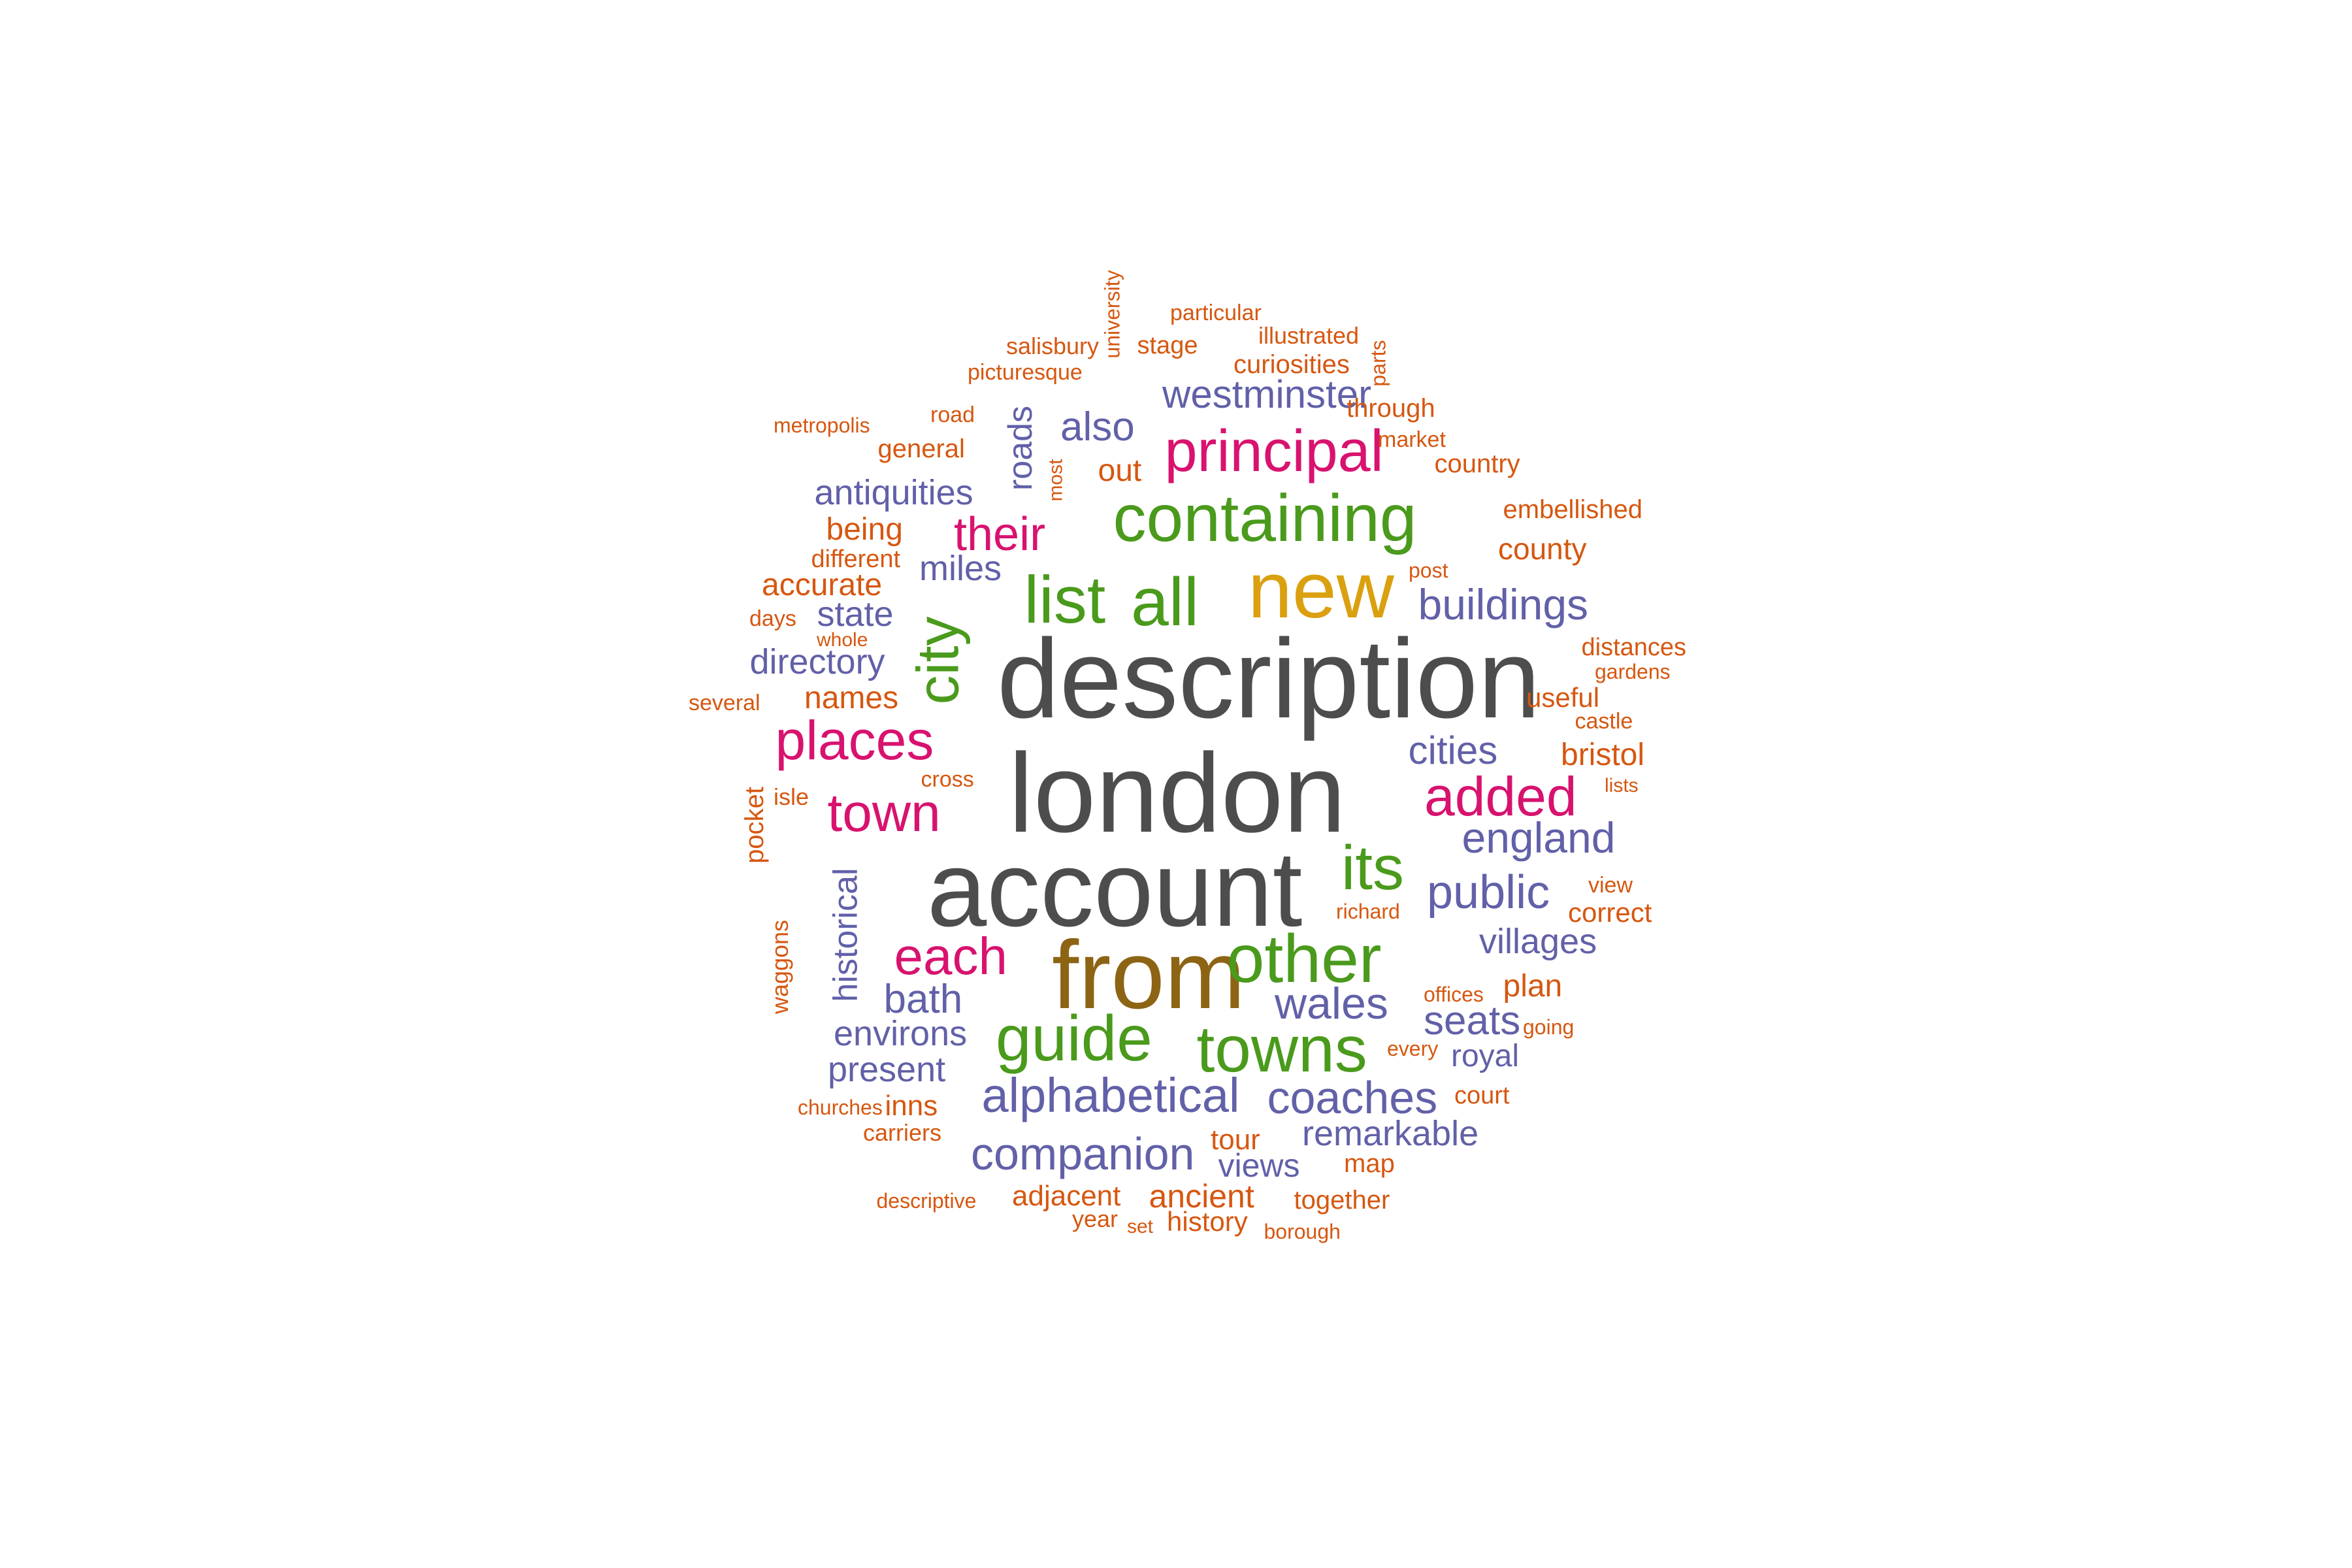 The image size is (2352, 1568). I want to click on word-picturesque: picturesque, so click(1025, 372).